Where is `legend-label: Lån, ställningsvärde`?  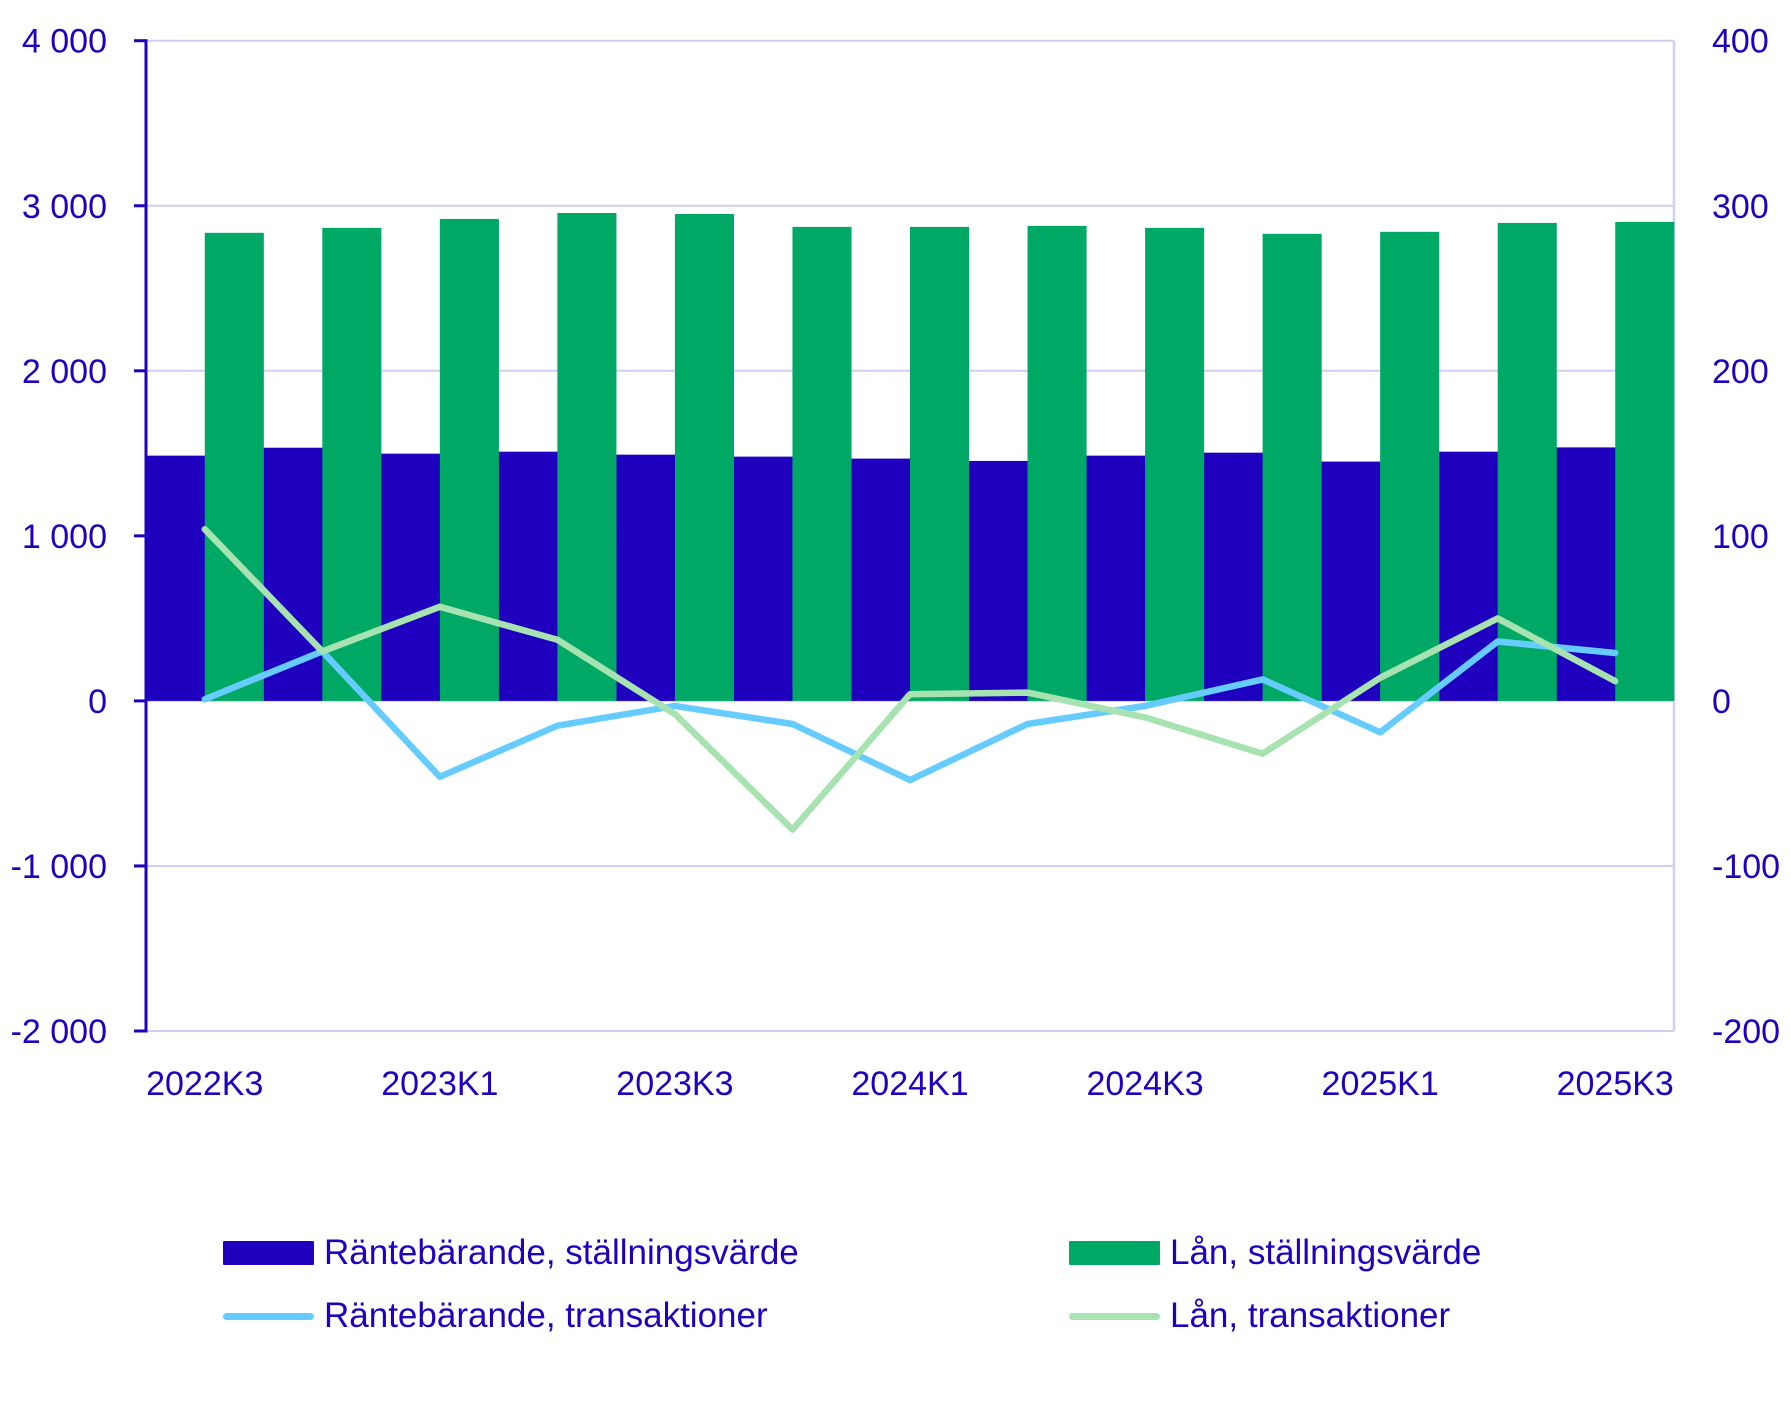 legend-label: Lån, ställningsvärde is located at coordinates (1326, 1252).